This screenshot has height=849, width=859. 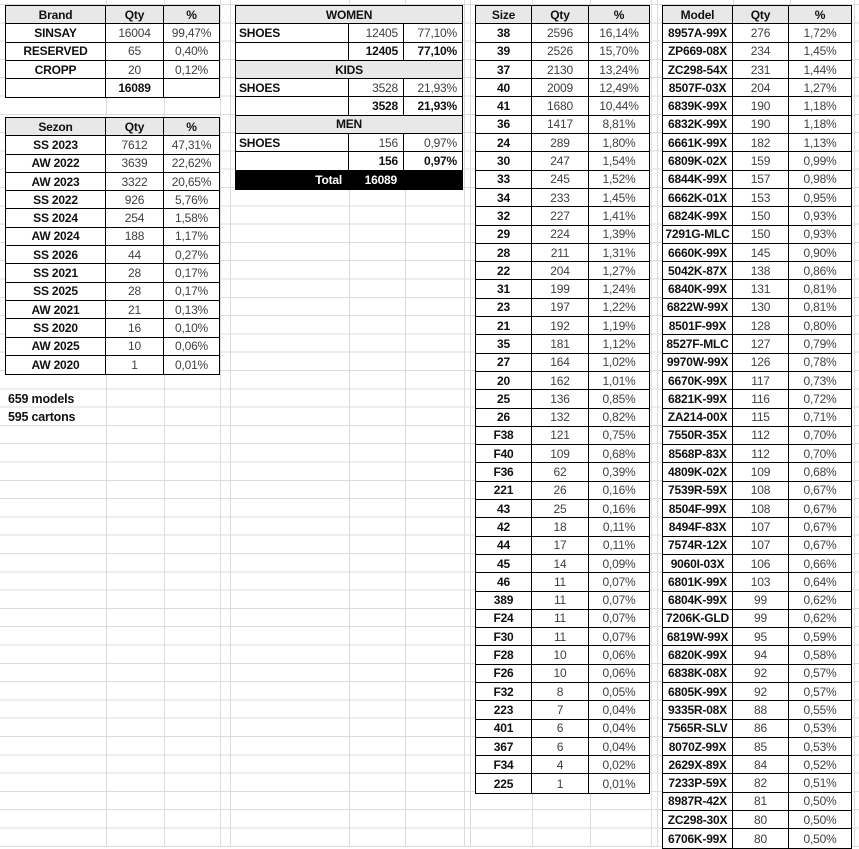 I want to click on table-cell: 8957A-99X, so click(x=698, y=33).